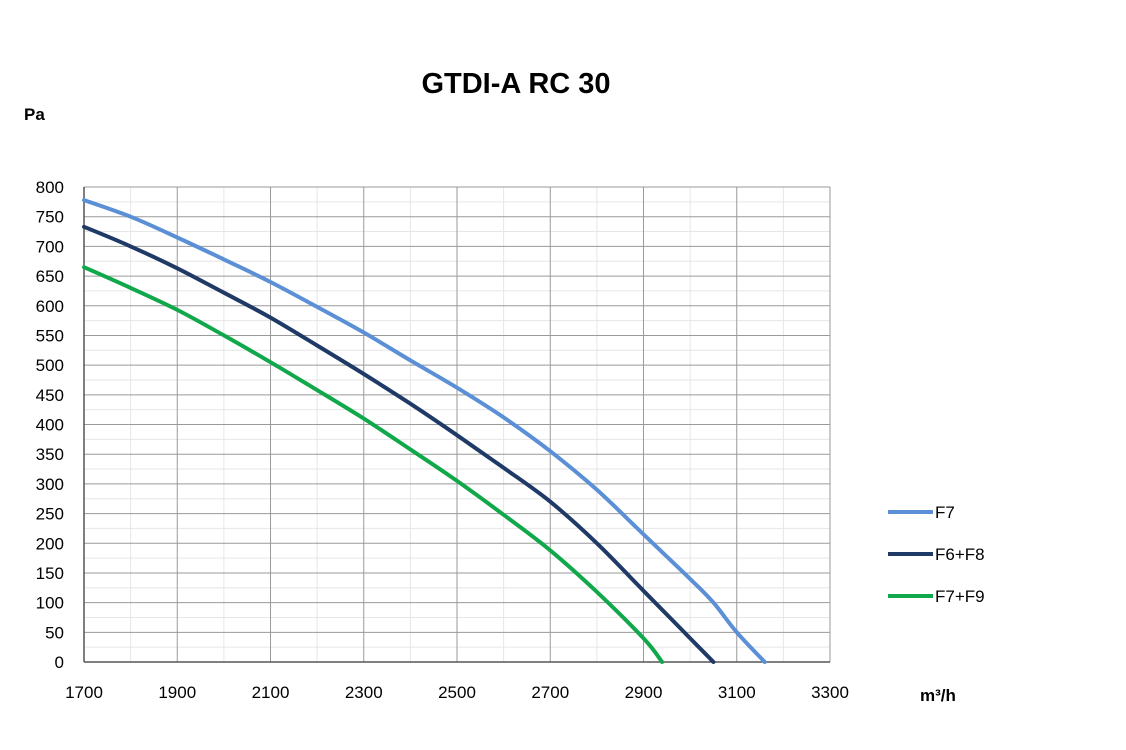  Describe the element at coordinates (84, 692) in the screenshot. I see `x-tick-label: 1700` at that location.